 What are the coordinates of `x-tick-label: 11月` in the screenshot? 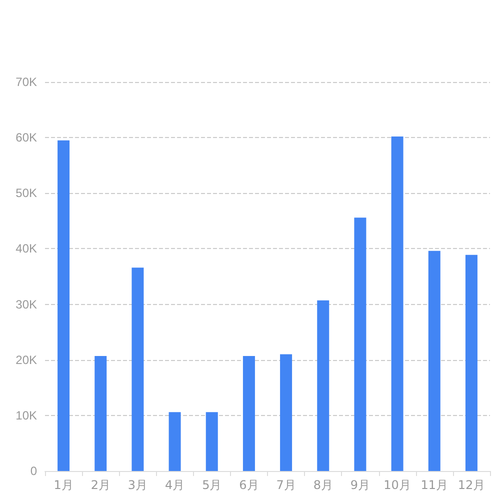 It's located at (434, 485).